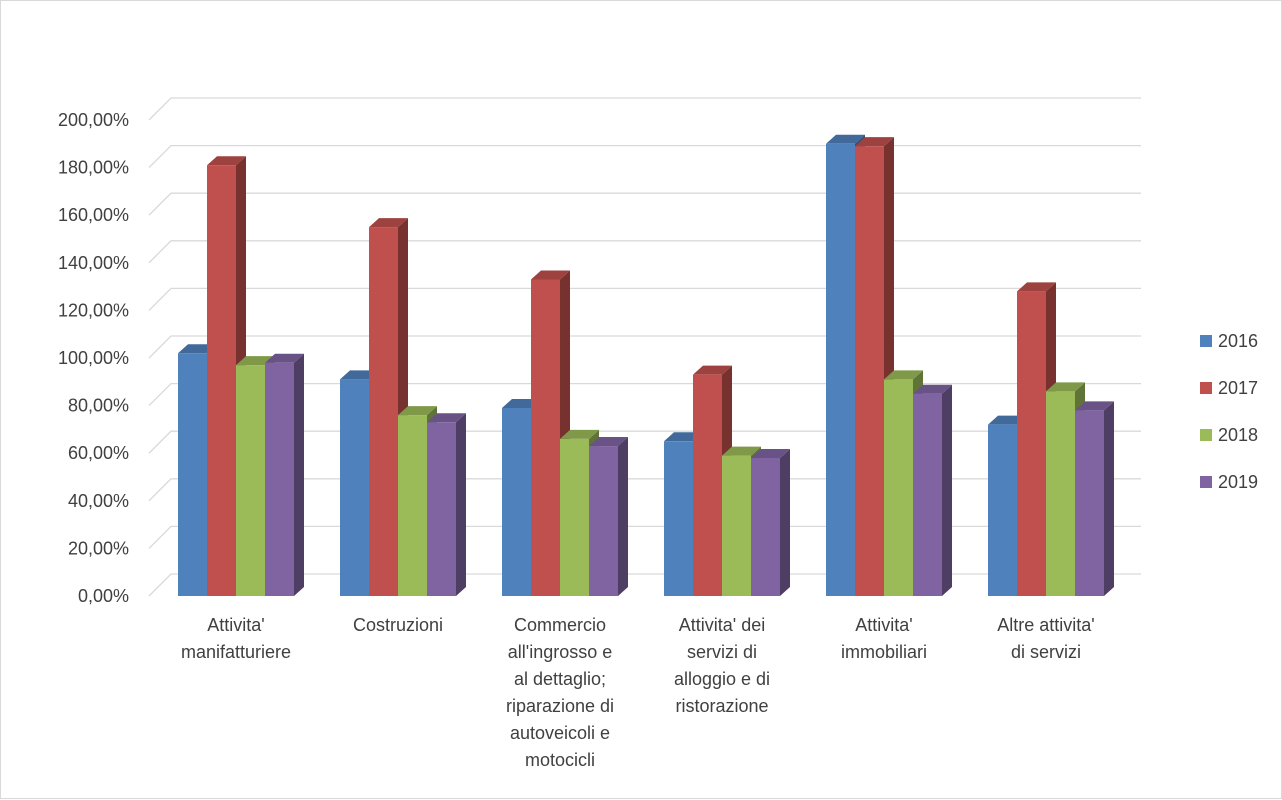  What do you see at coordinates (236, 638) in the screenshot?
I see `x-category-label: Attivita' manifatturiere` at bounding box center [236, 638].